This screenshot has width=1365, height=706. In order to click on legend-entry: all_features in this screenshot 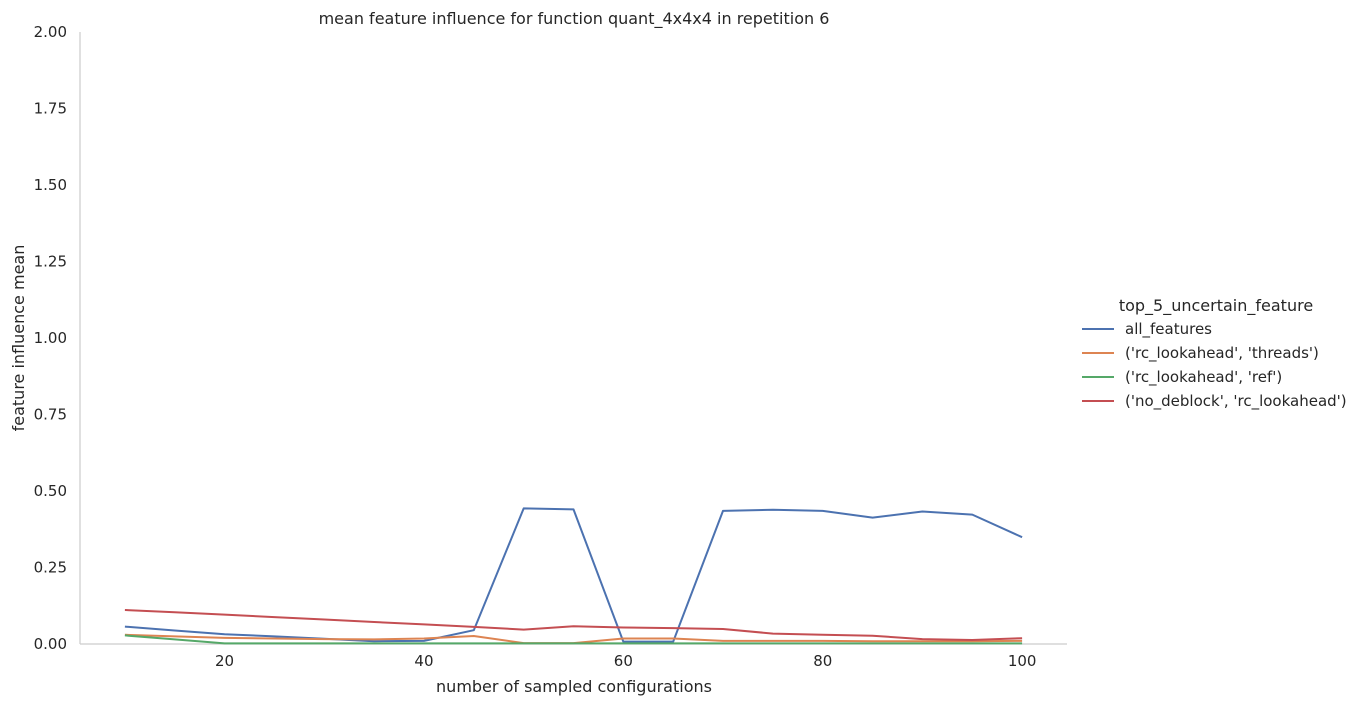, I will do `click(1168, 329)`.